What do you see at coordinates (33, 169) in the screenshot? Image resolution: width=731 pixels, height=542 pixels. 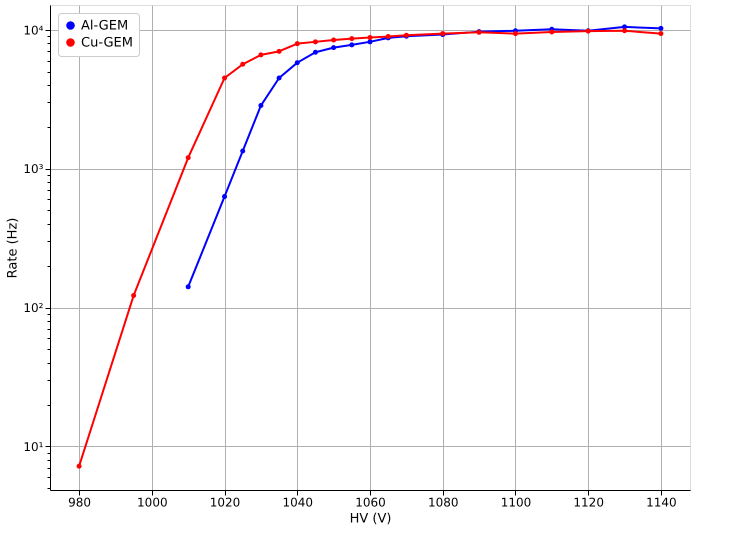 I see `y-tick-label: 10³` at bounding box center [33, 169].